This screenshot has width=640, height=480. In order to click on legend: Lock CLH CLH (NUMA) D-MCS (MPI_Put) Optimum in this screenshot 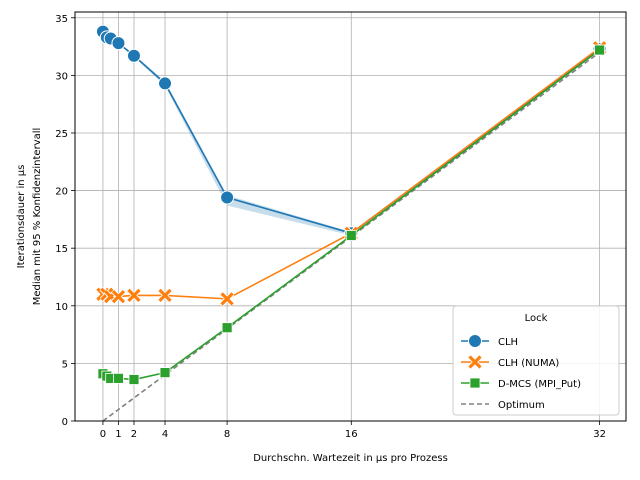, I will do `click(536, 360)`.